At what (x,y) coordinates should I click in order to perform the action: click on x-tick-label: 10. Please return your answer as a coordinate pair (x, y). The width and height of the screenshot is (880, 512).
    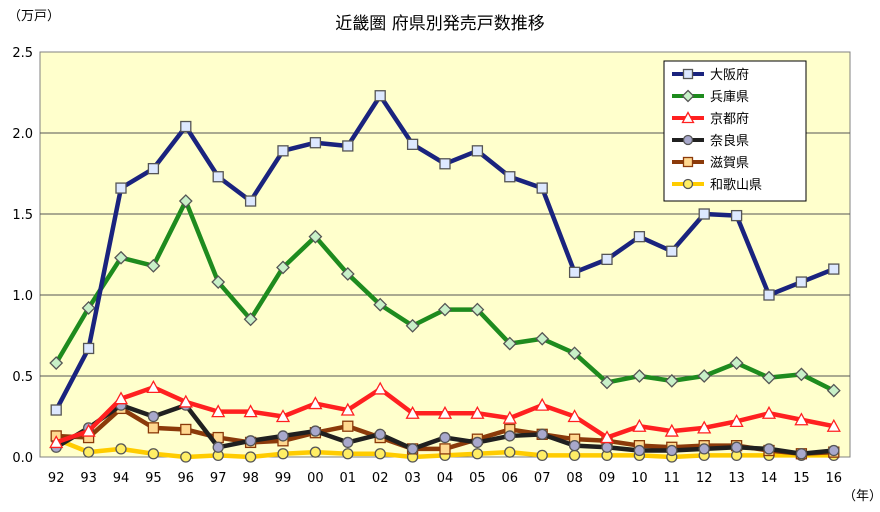
    Looking at the image, I should click on (639, 478).